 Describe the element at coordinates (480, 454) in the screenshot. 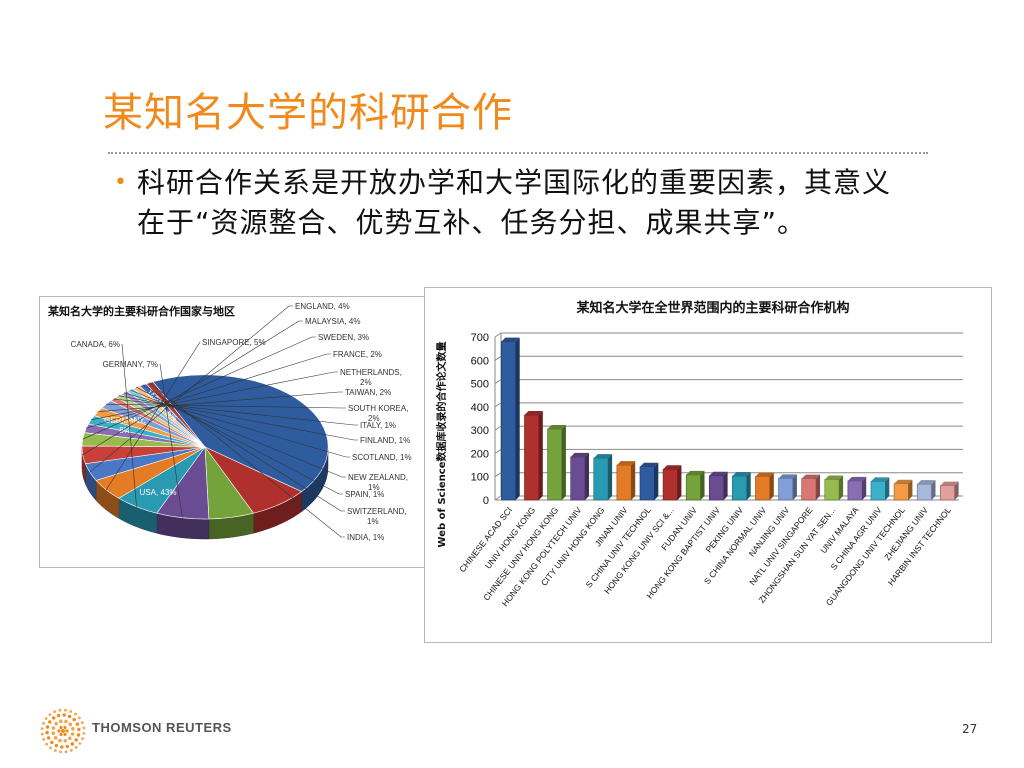

I see `y-tick-label-2: 200` at that location.